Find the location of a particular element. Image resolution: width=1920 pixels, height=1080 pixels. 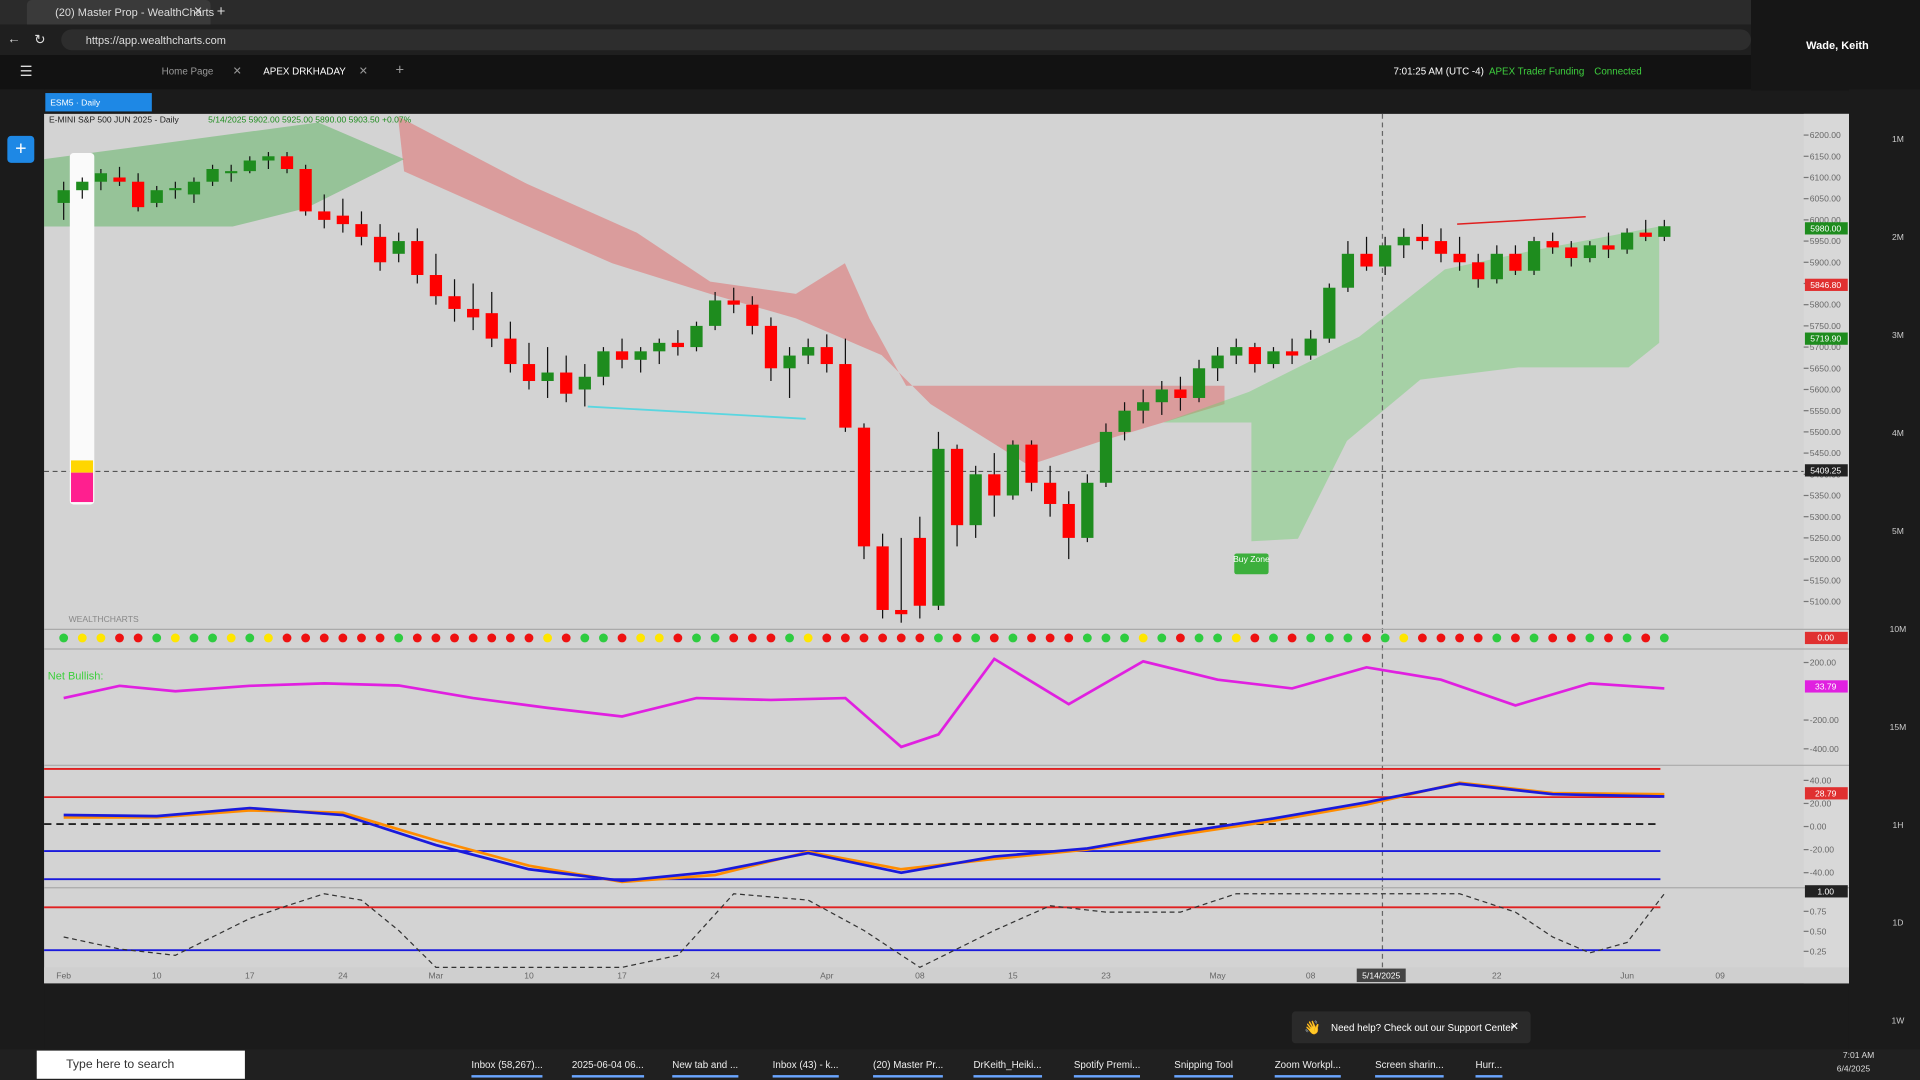

reload-button: ↻ is located at coordinates (40, 40).